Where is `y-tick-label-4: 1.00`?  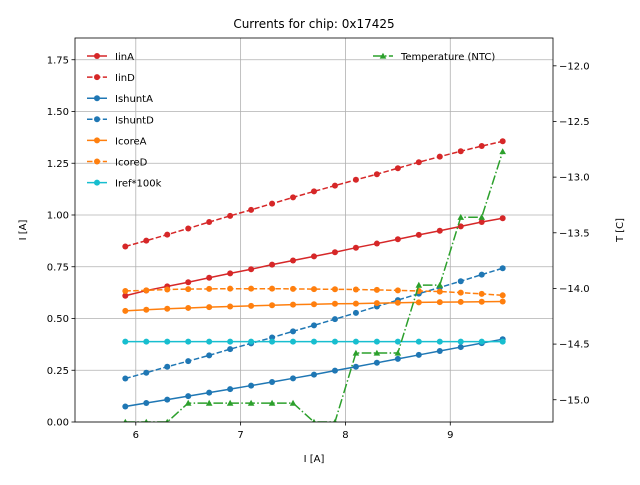 y-tick-label-4: 1.00 is located at coordinates (58, 216).